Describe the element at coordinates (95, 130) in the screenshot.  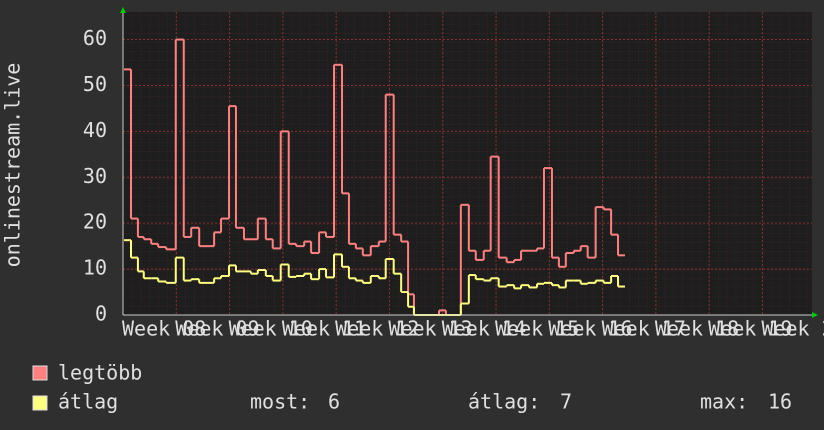
I see `y-tick-label: 40` at that location.